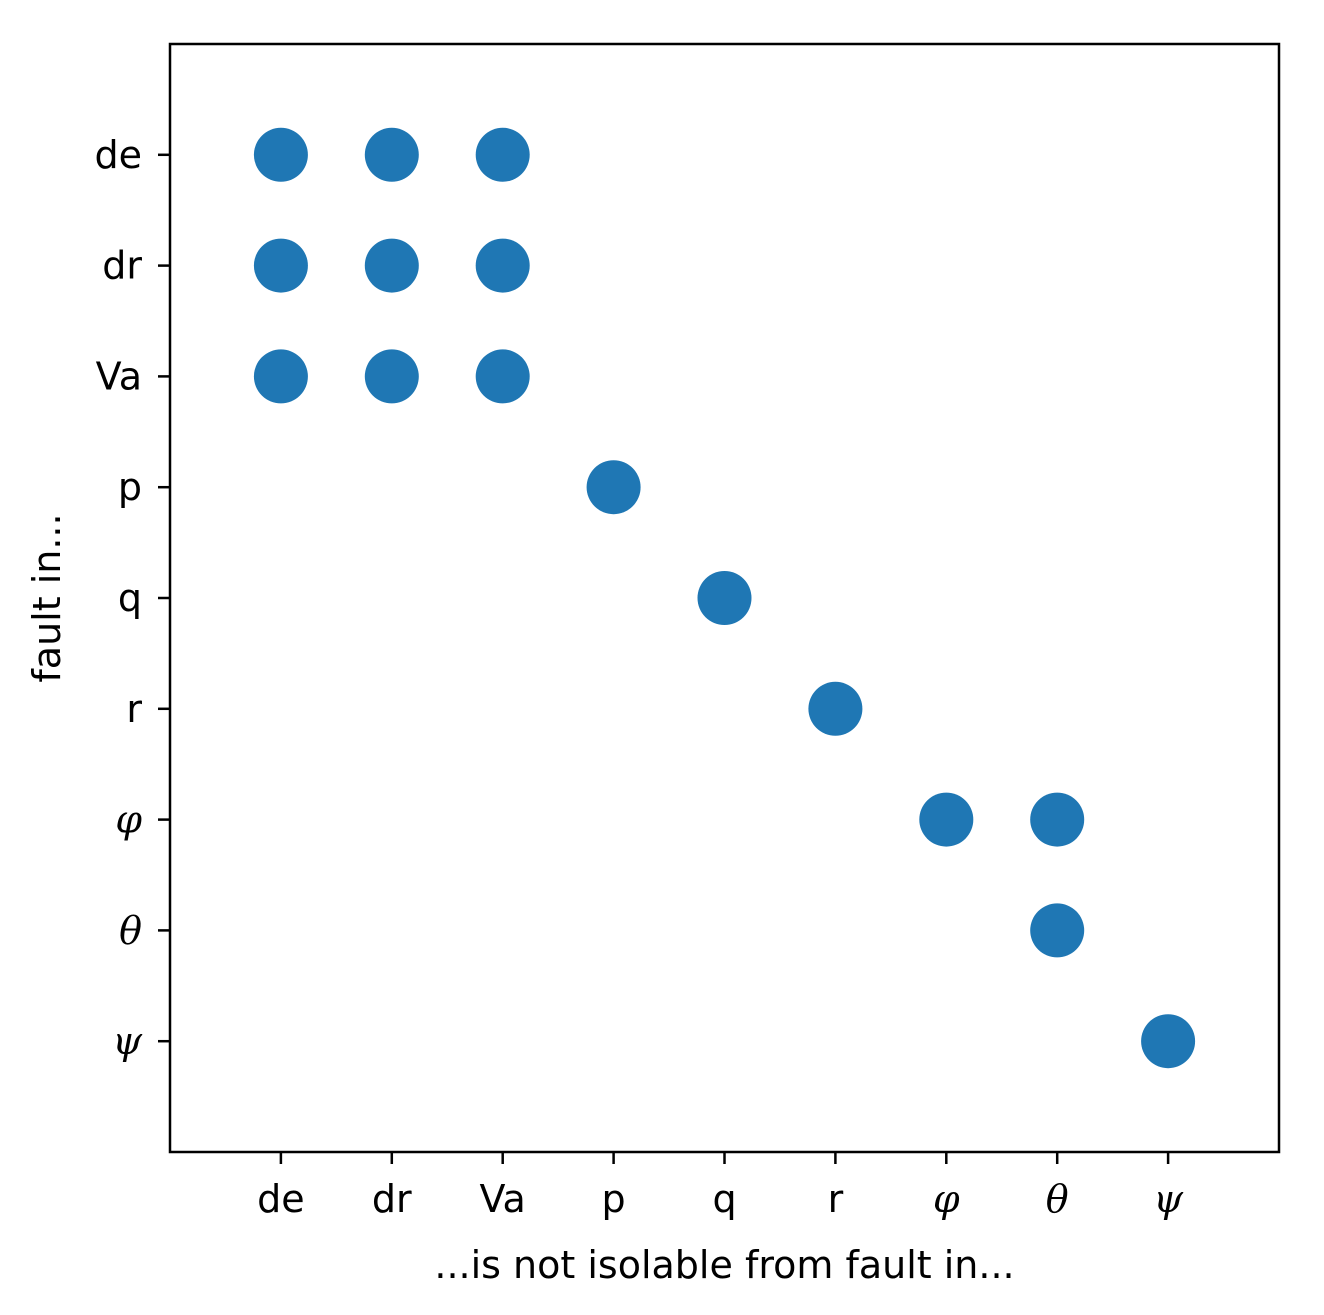 The image size is (1324, 1315). Describe the element at coordinates (1057, 930) in the screenshot. I see `data-point-theta-theta` at that location.